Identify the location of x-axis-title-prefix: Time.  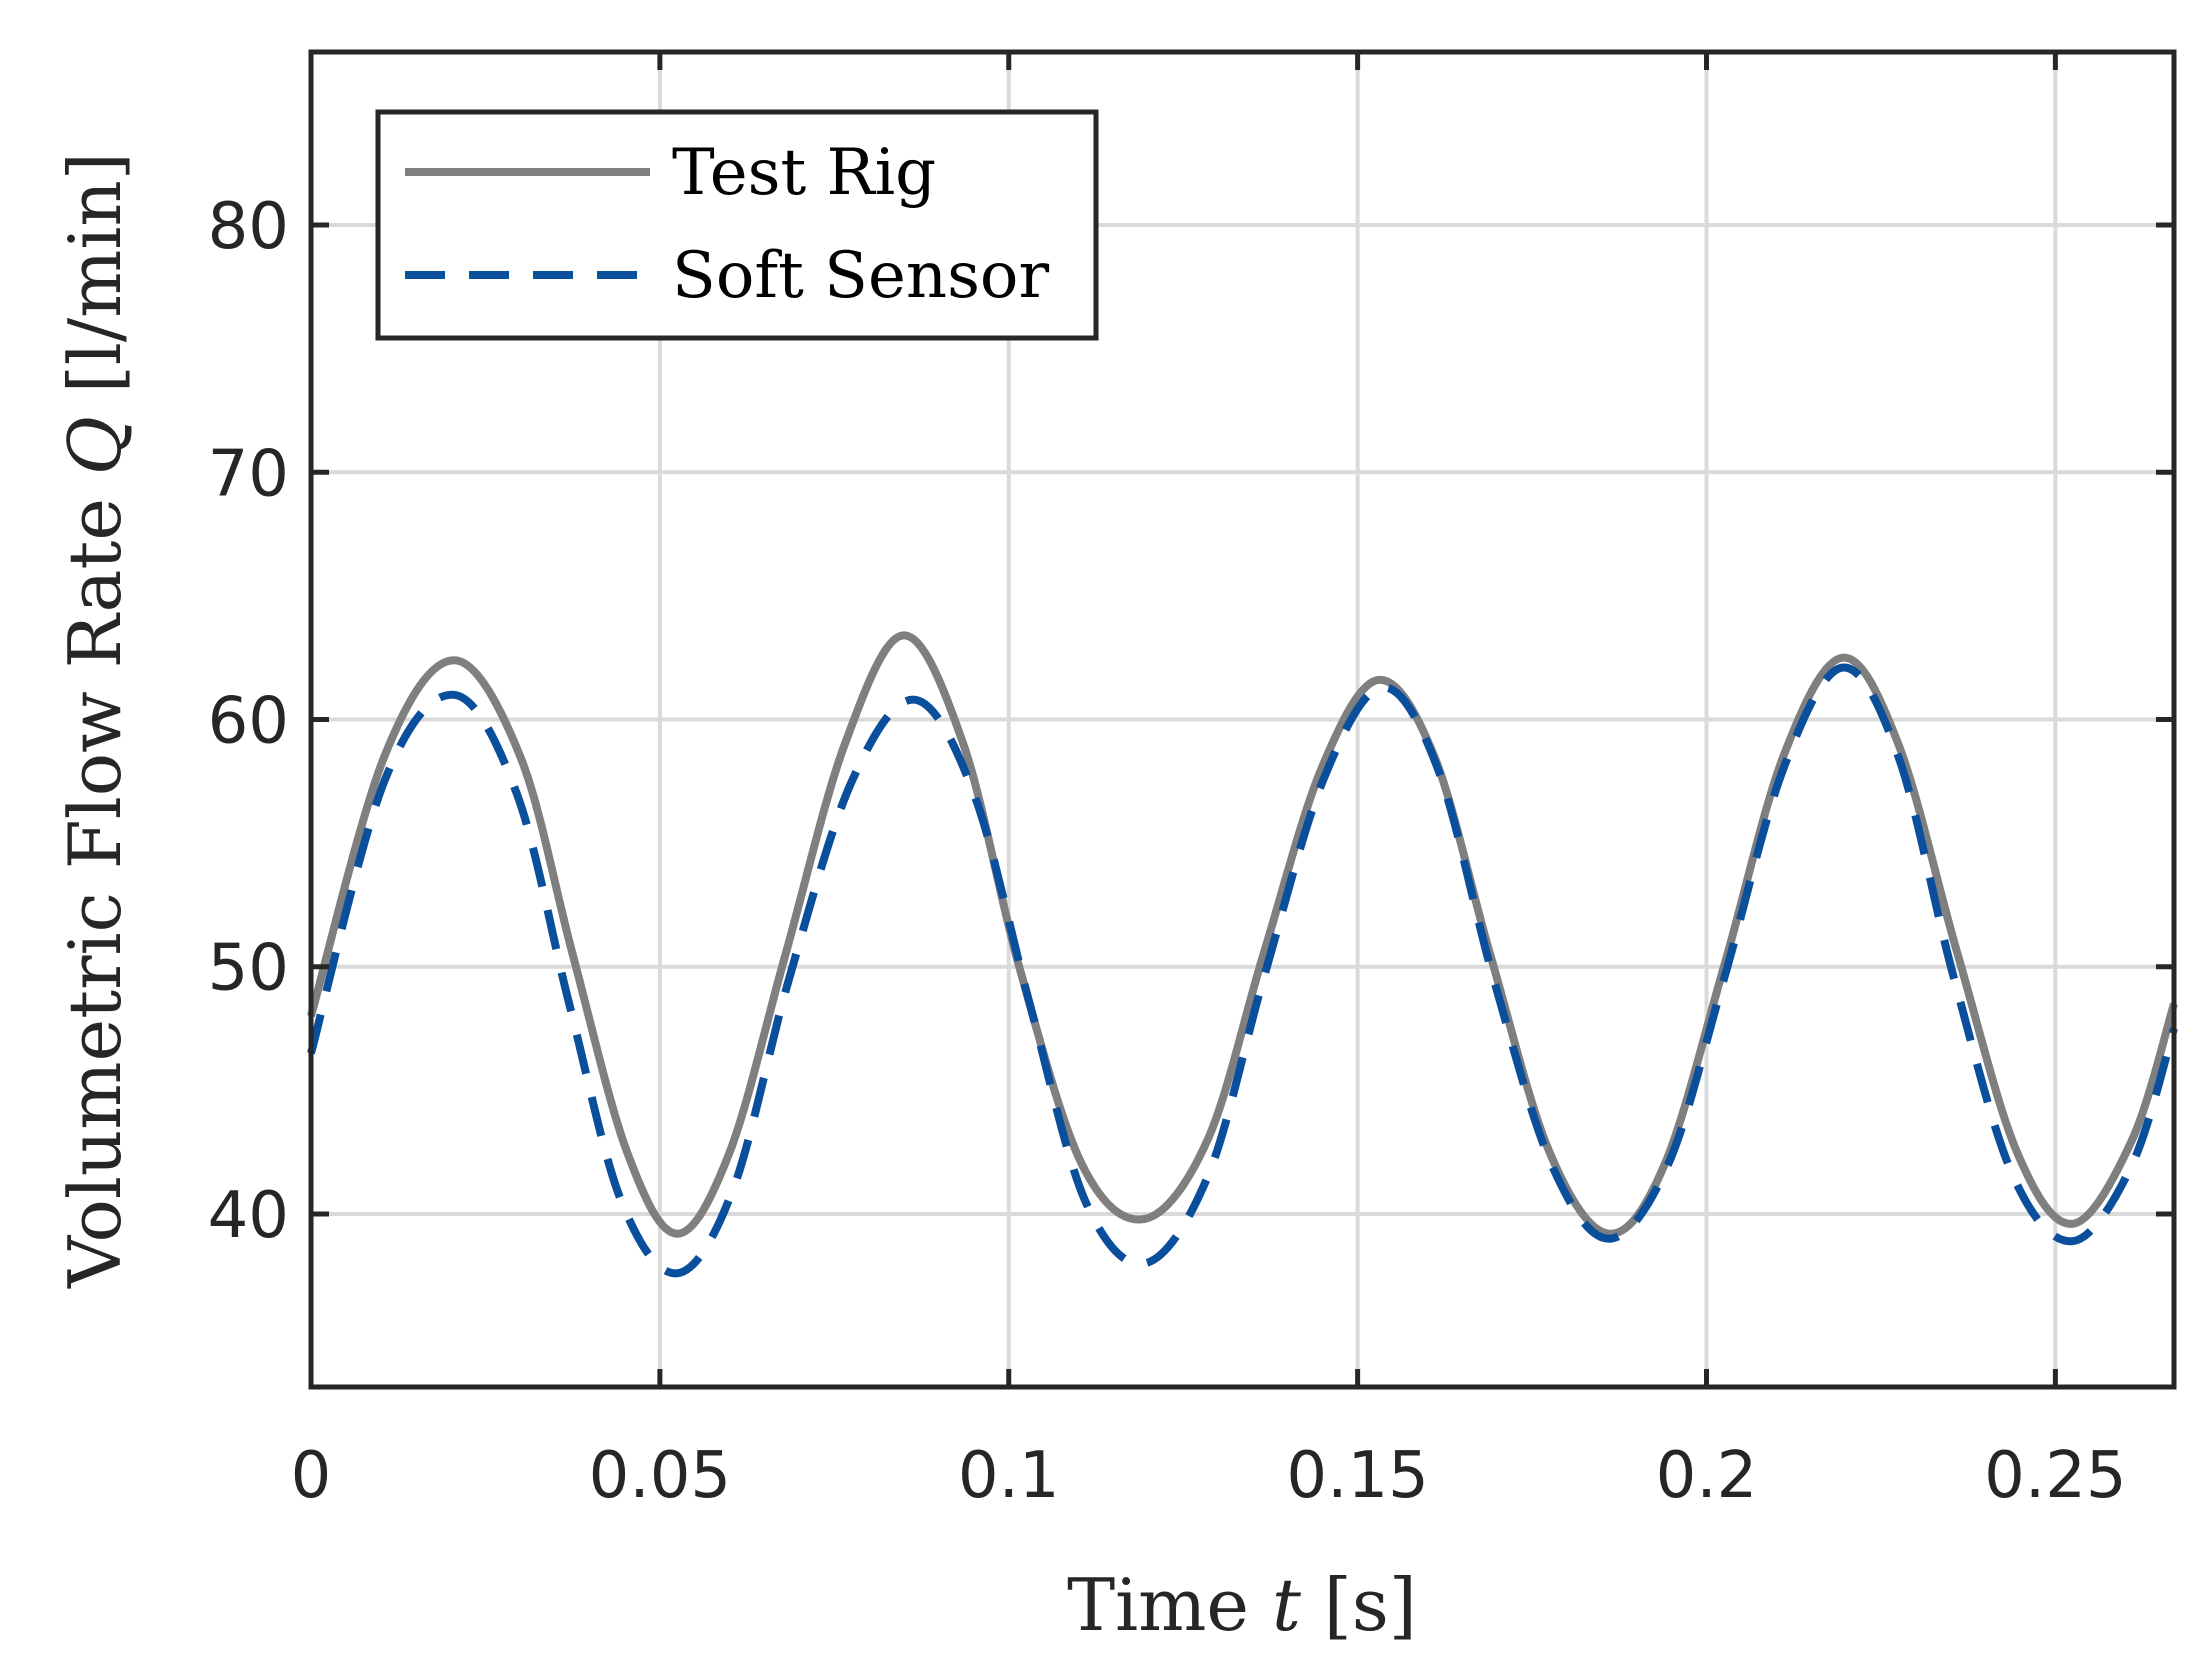
(1169, 1605).